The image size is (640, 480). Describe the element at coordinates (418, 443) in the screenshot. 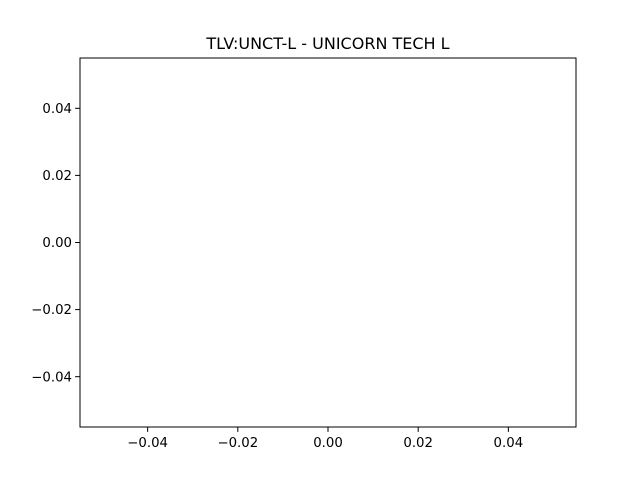

I see `x-tick-label: 0.02` at that location.